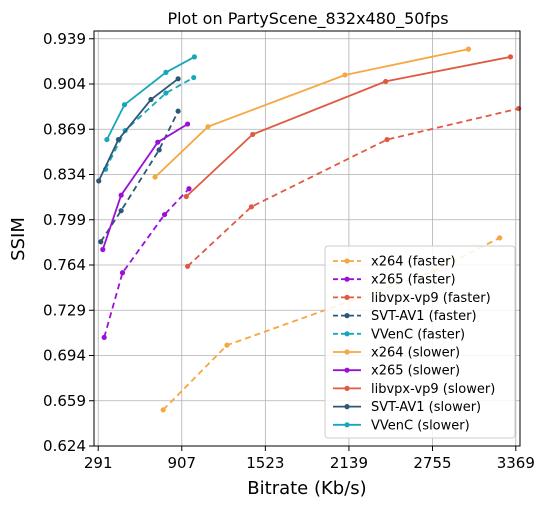 The image size is (545, 507). Describe the element at coordinates (64, 265) in the screenshot. I see `y-tick-label: 0.764` at that location.